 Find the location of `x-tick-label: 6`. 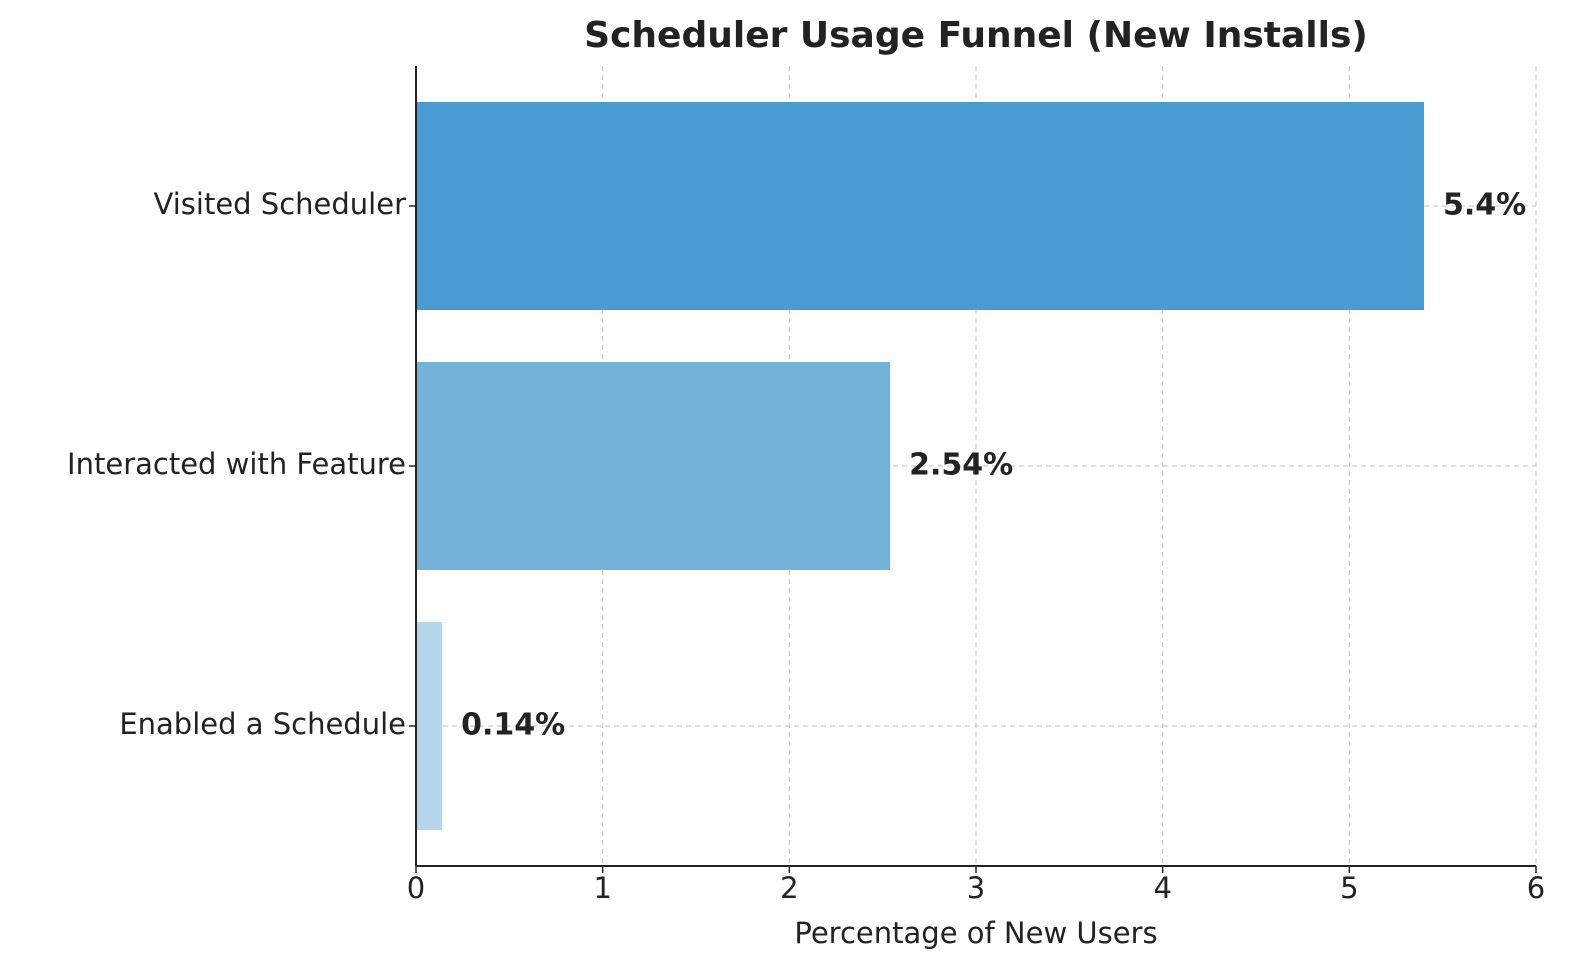

x-tick-label: 6 is located at coordinates (1536, 888).